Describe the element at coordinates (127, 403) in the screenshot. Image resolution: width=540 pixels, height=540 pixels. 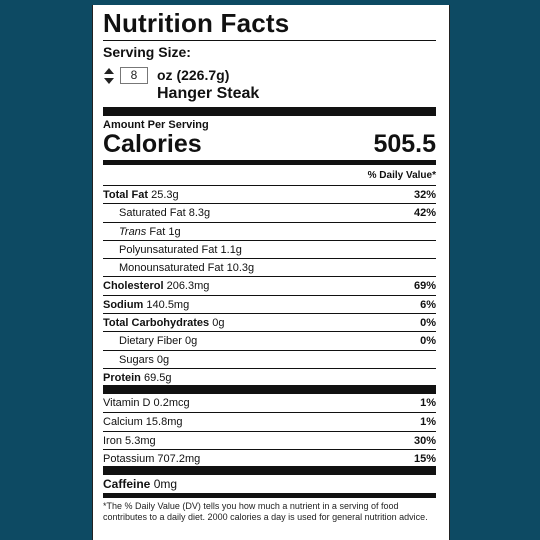
I see `vitamin-name: Vitamin D` at that location.